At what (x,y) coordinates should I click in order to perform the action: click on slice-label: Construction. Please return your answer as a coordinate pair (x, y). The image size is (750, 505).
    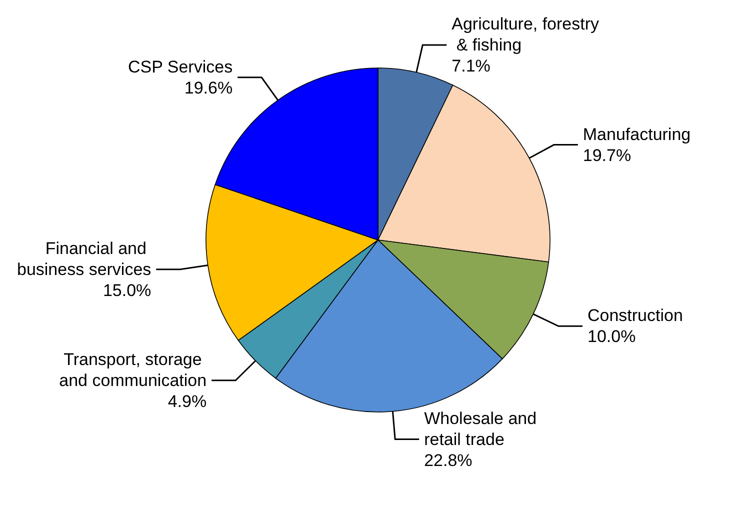
    Looking at the image, I should click on (635, 316).